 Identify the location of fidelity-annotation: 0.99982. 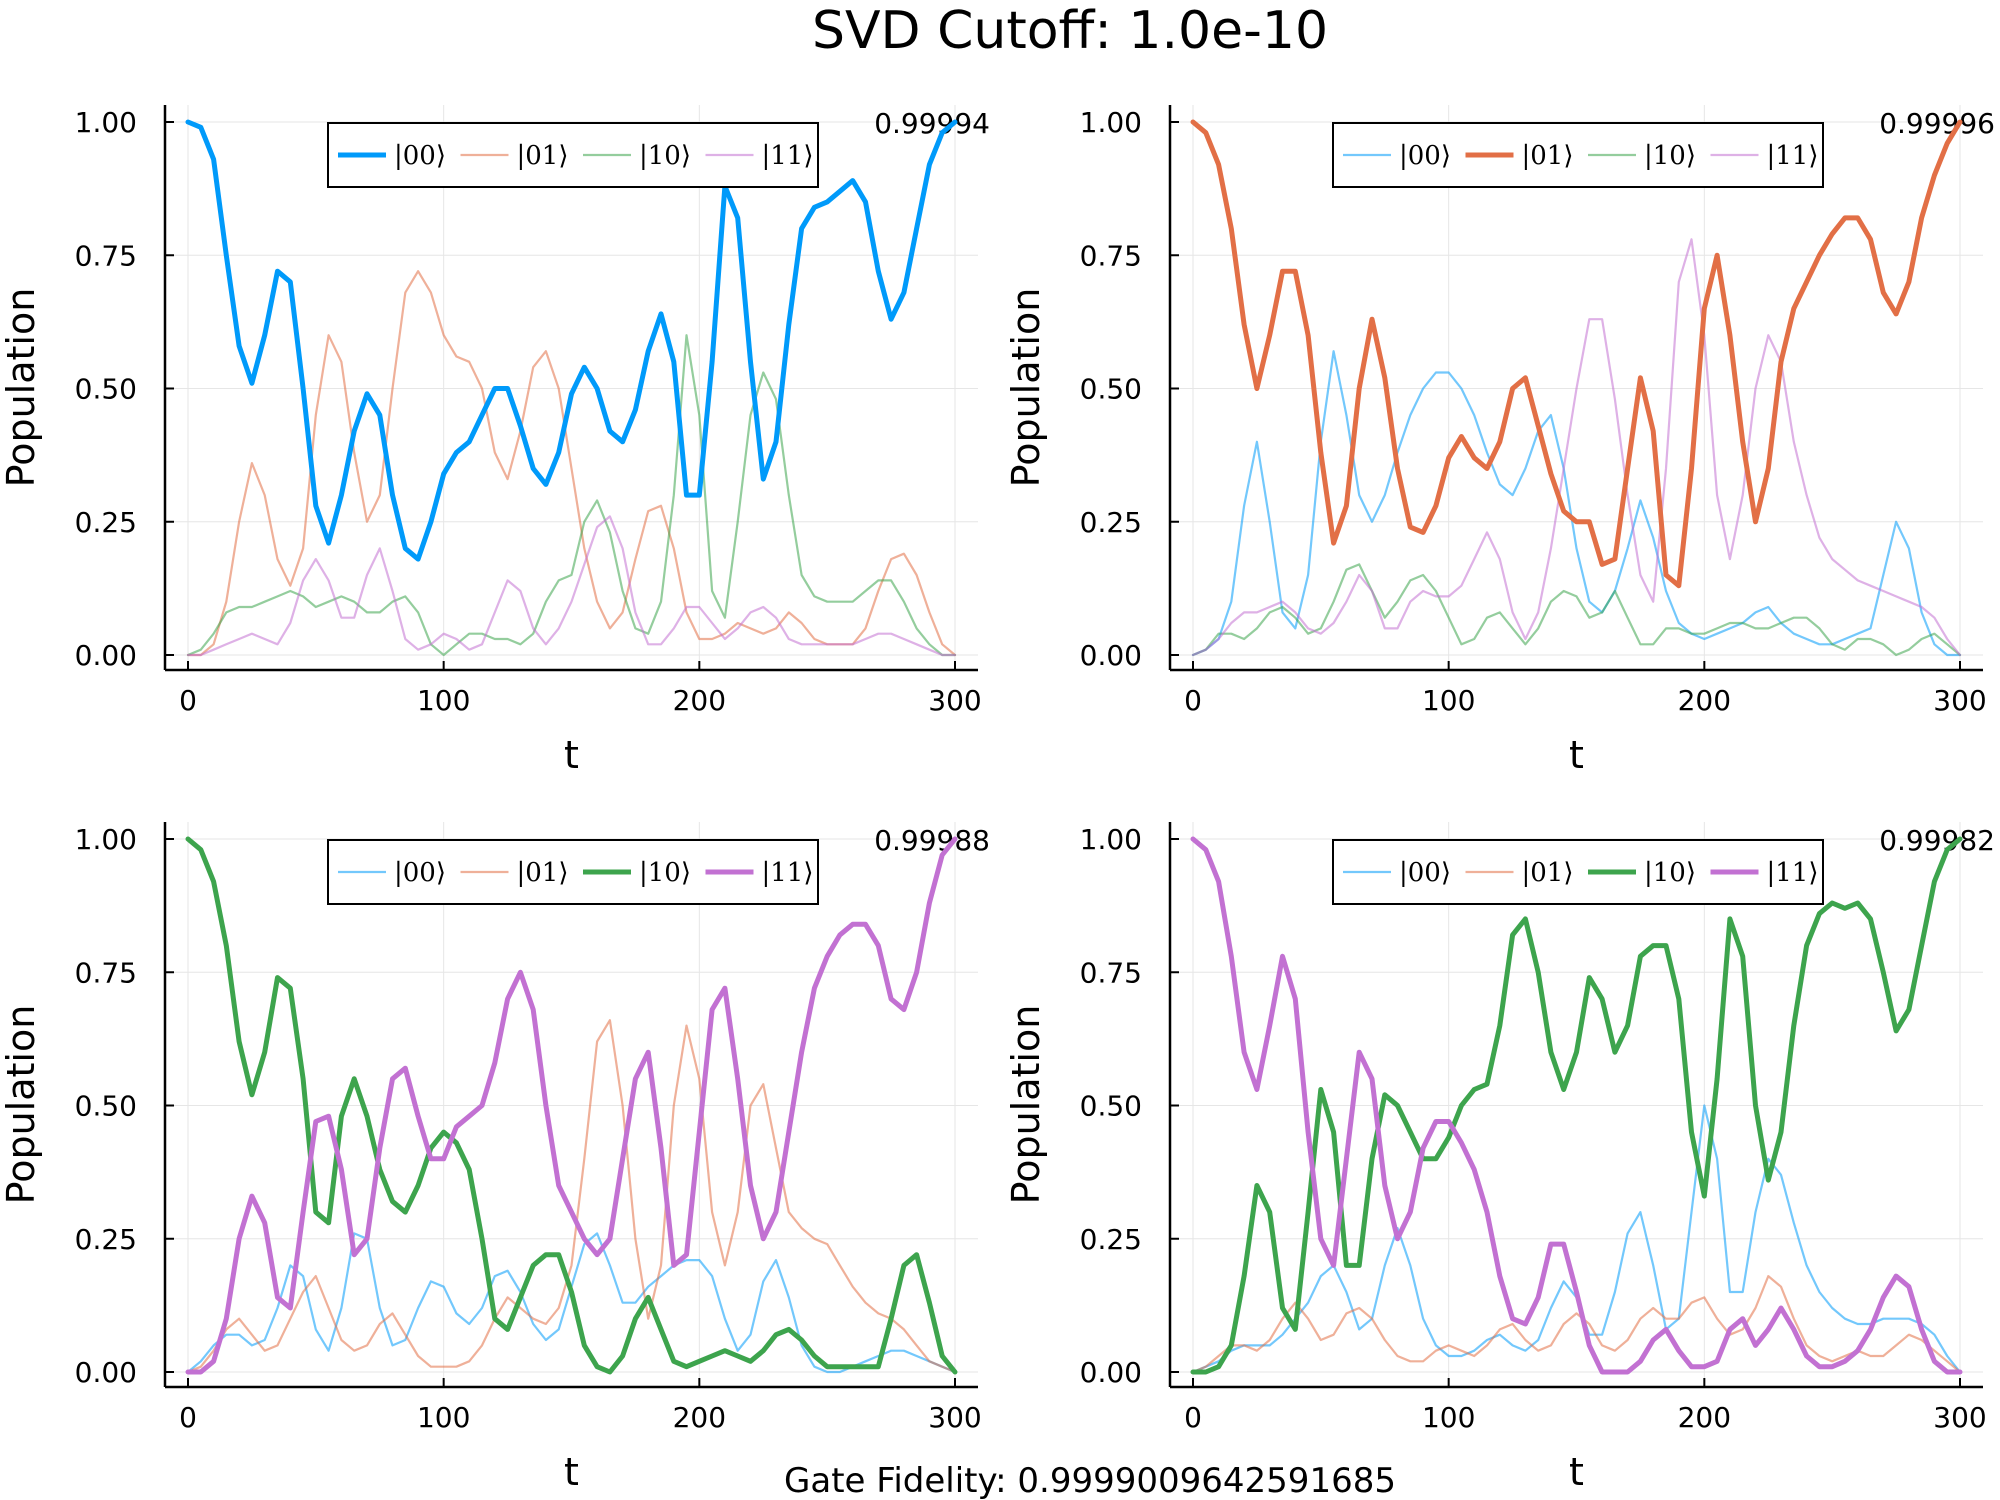
(1937, 840).